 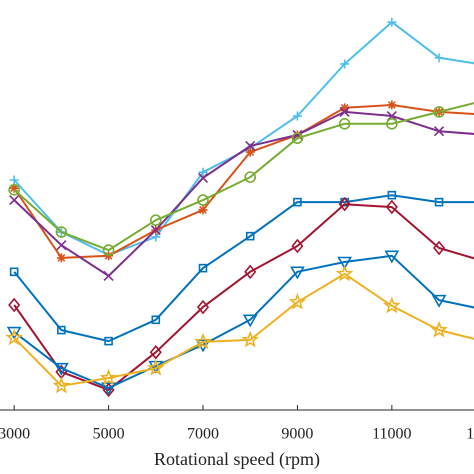 I want to click on x-tick-label: 5000, so click(x=109, y=434).